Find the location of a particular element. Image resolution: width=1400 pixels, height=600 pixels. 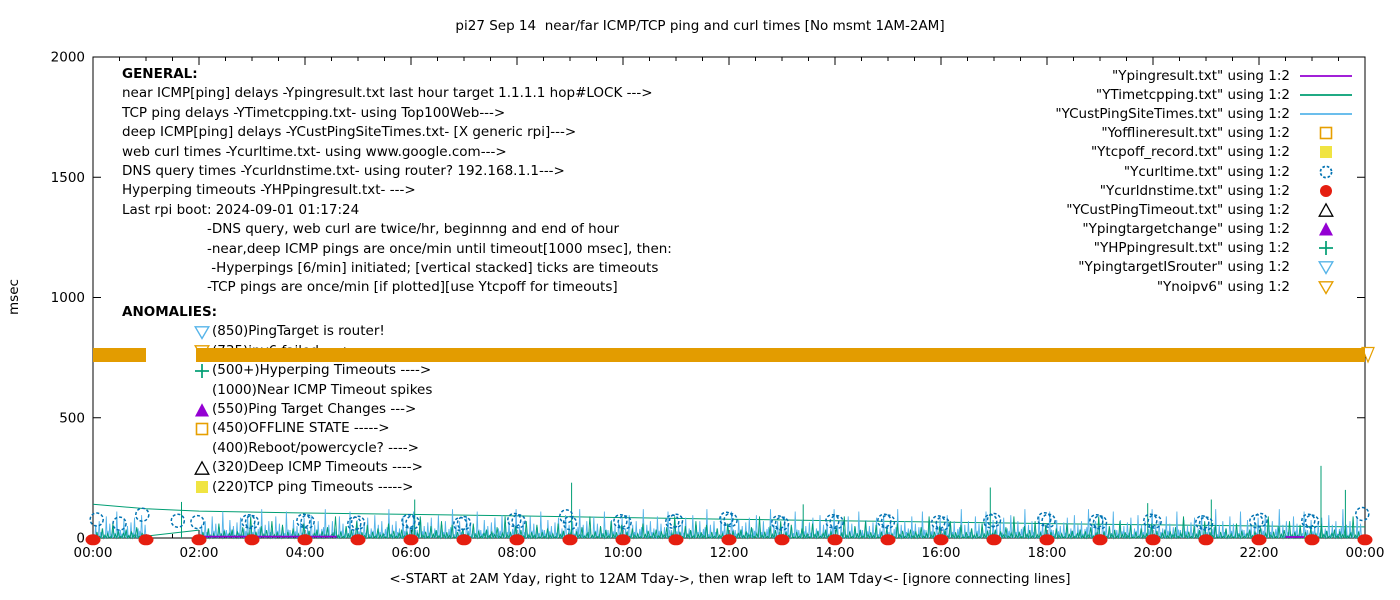

anomaly-text: (320)Deep ICMP Timeouts ----> is located at coordinates (317, 467).